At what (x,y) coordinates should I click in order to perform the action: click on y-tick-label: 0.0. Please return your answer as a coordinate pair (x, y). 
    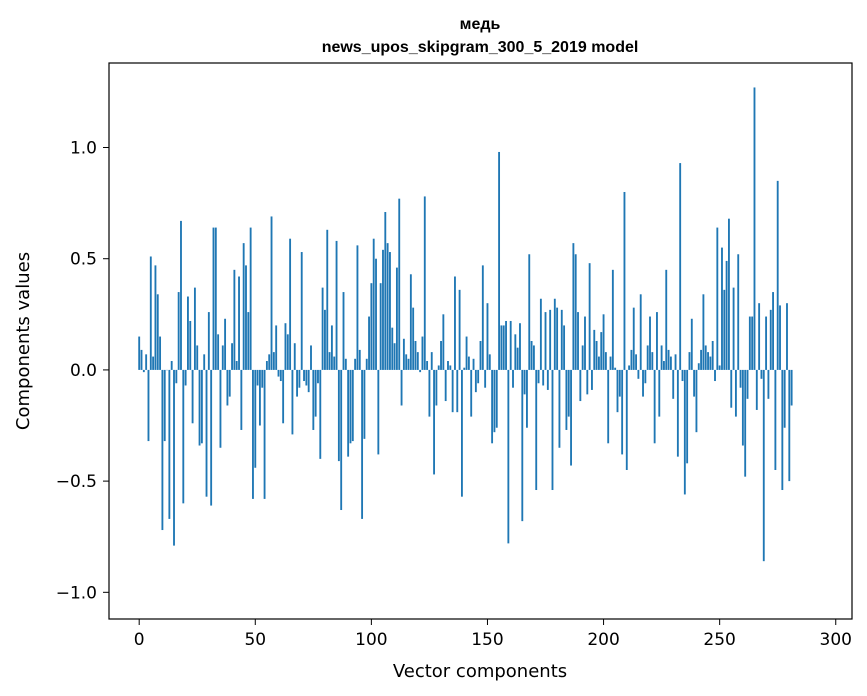
    Looking at the image, I should click on (83, 371).